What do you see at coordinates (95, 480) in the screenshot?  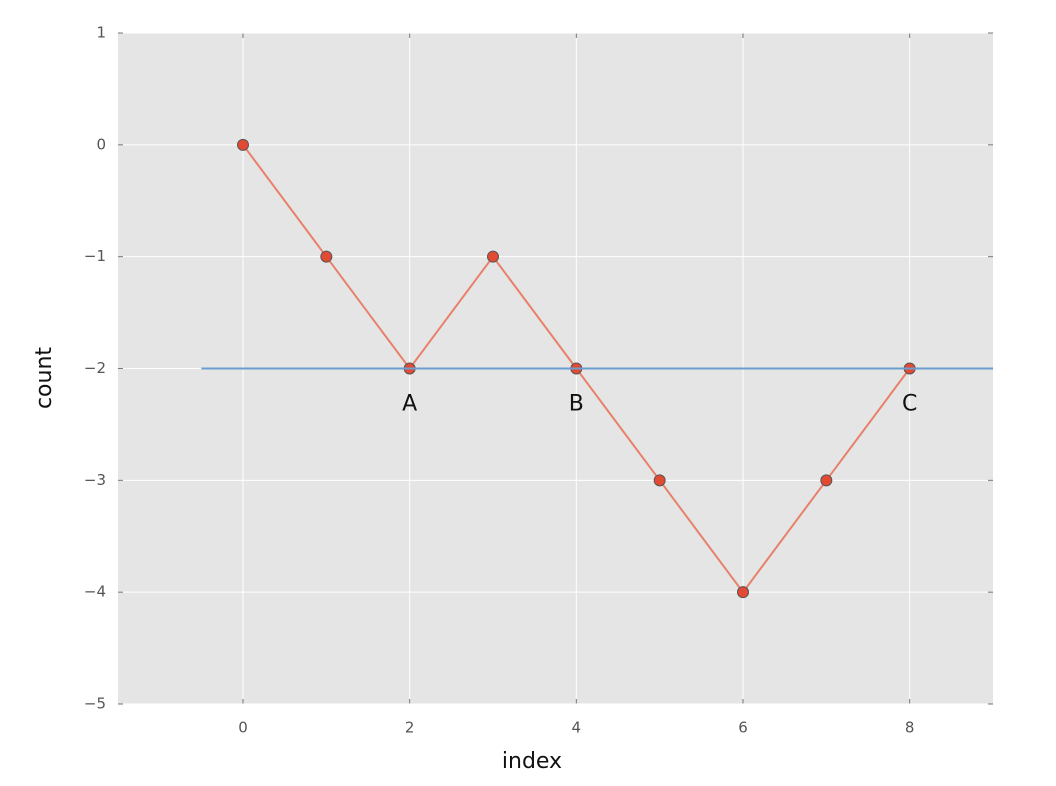 I see `y-tick-label: −3` at bounding box center [95, 480].